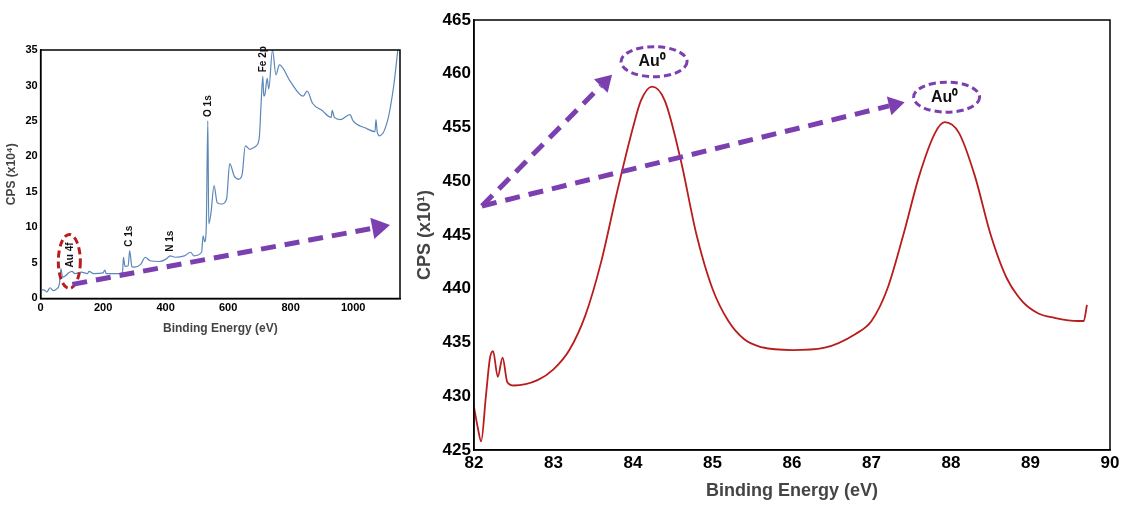  What do you see at coordinates (951, 462) in the screenshot?
I see `x-tick-label: 88` at bounding box center [951, 462].